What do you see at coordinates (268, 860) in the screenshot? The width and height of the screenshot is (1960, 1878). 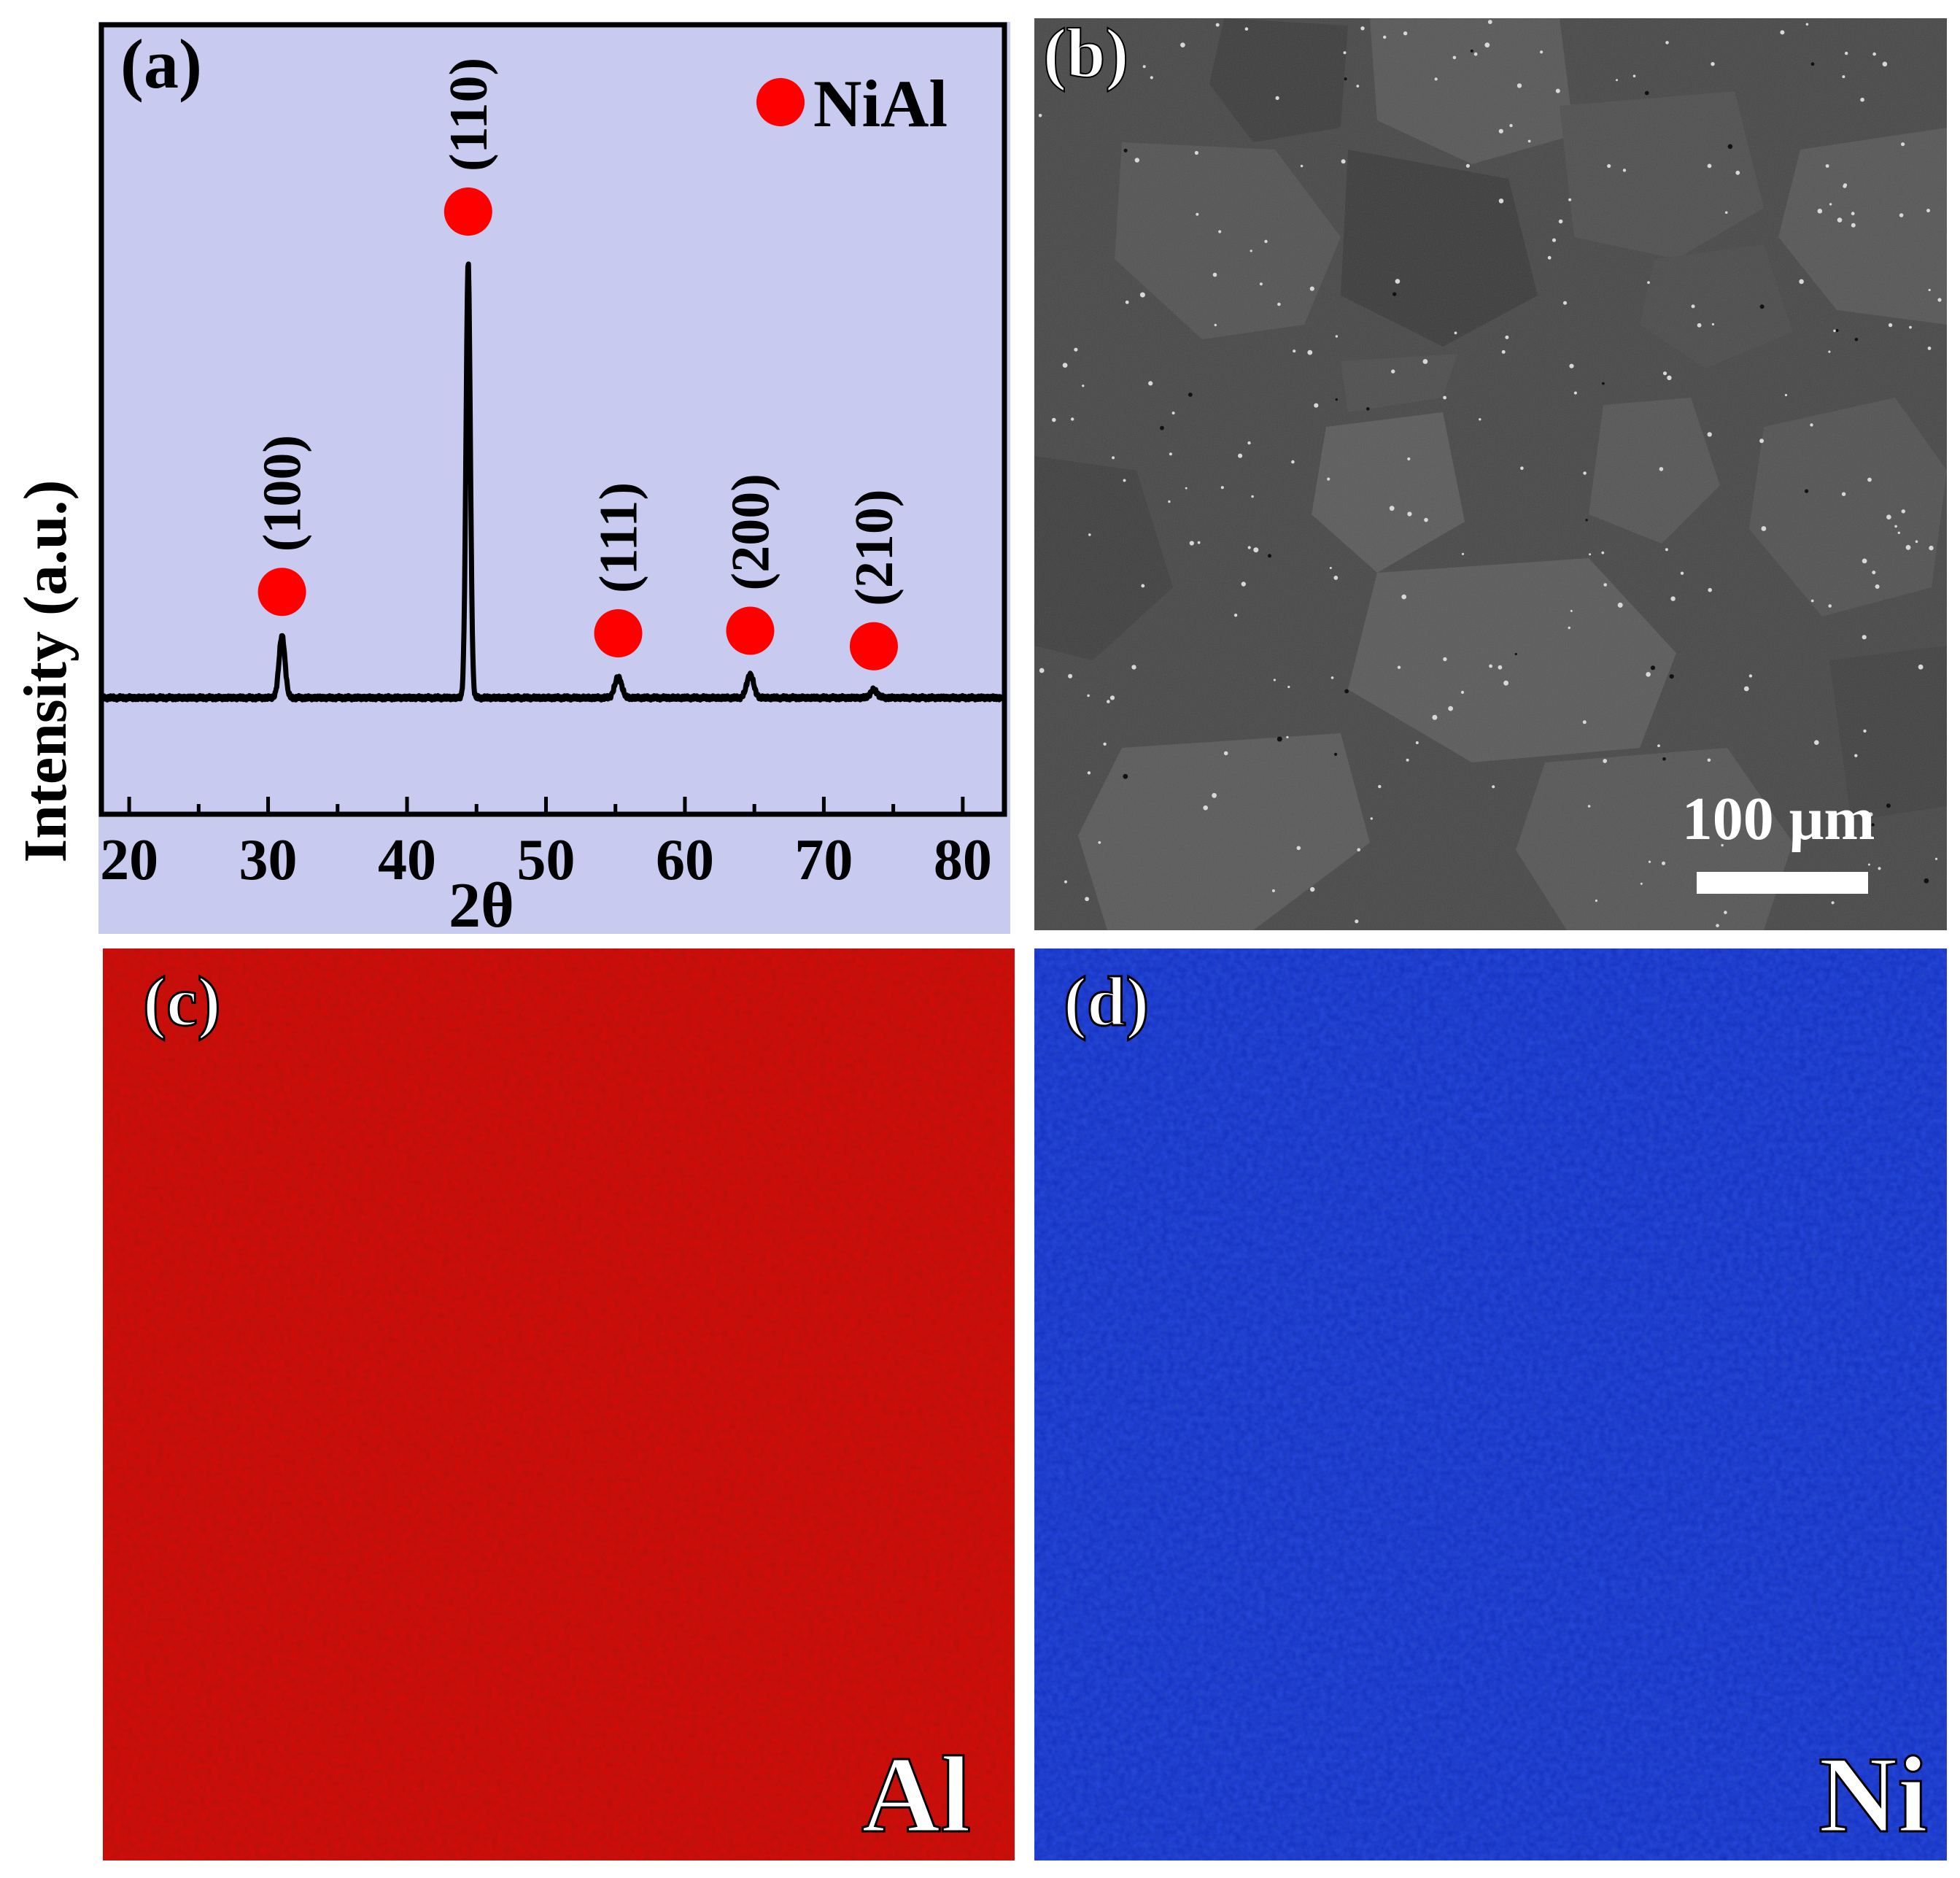 I see `x-tick-label: 30` at bounding box center [268, 860].